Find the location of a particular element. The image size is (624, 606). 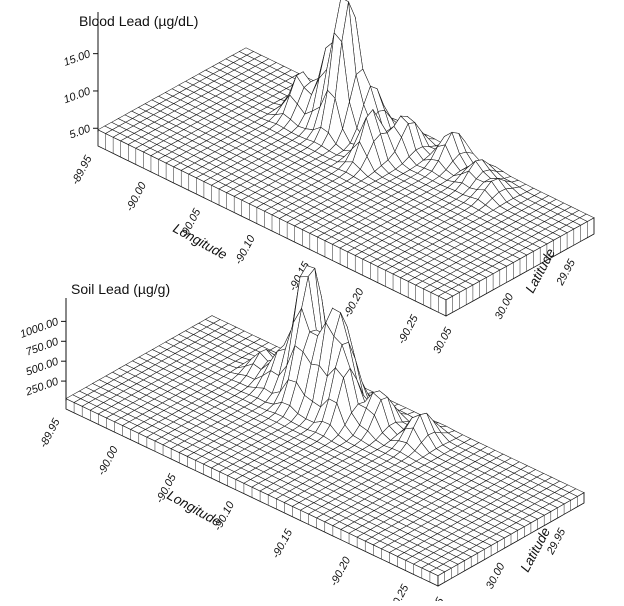

soil-lead-z-title: Soil Lead (µg/g) is located at coordinates (120, 289).